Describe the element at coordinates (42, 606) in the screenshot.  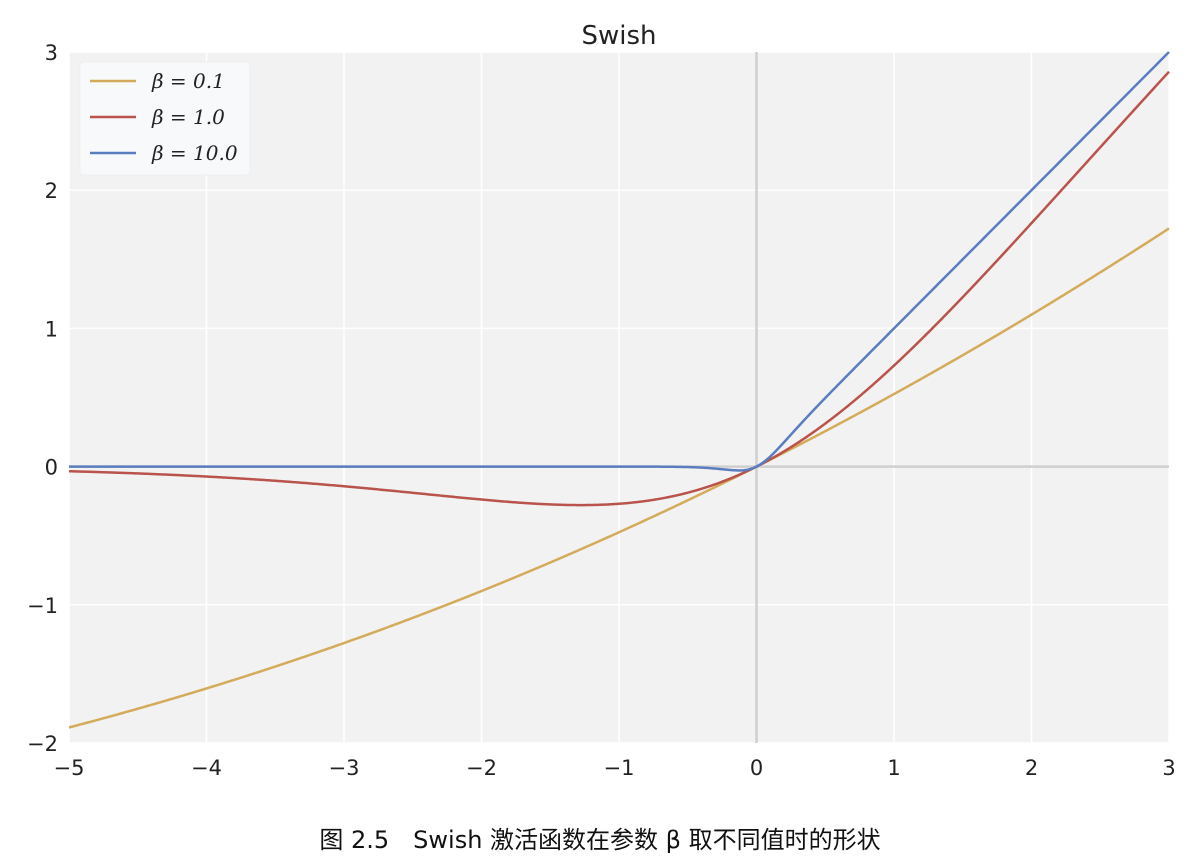
I see `y-tick-label: −1` at that location.